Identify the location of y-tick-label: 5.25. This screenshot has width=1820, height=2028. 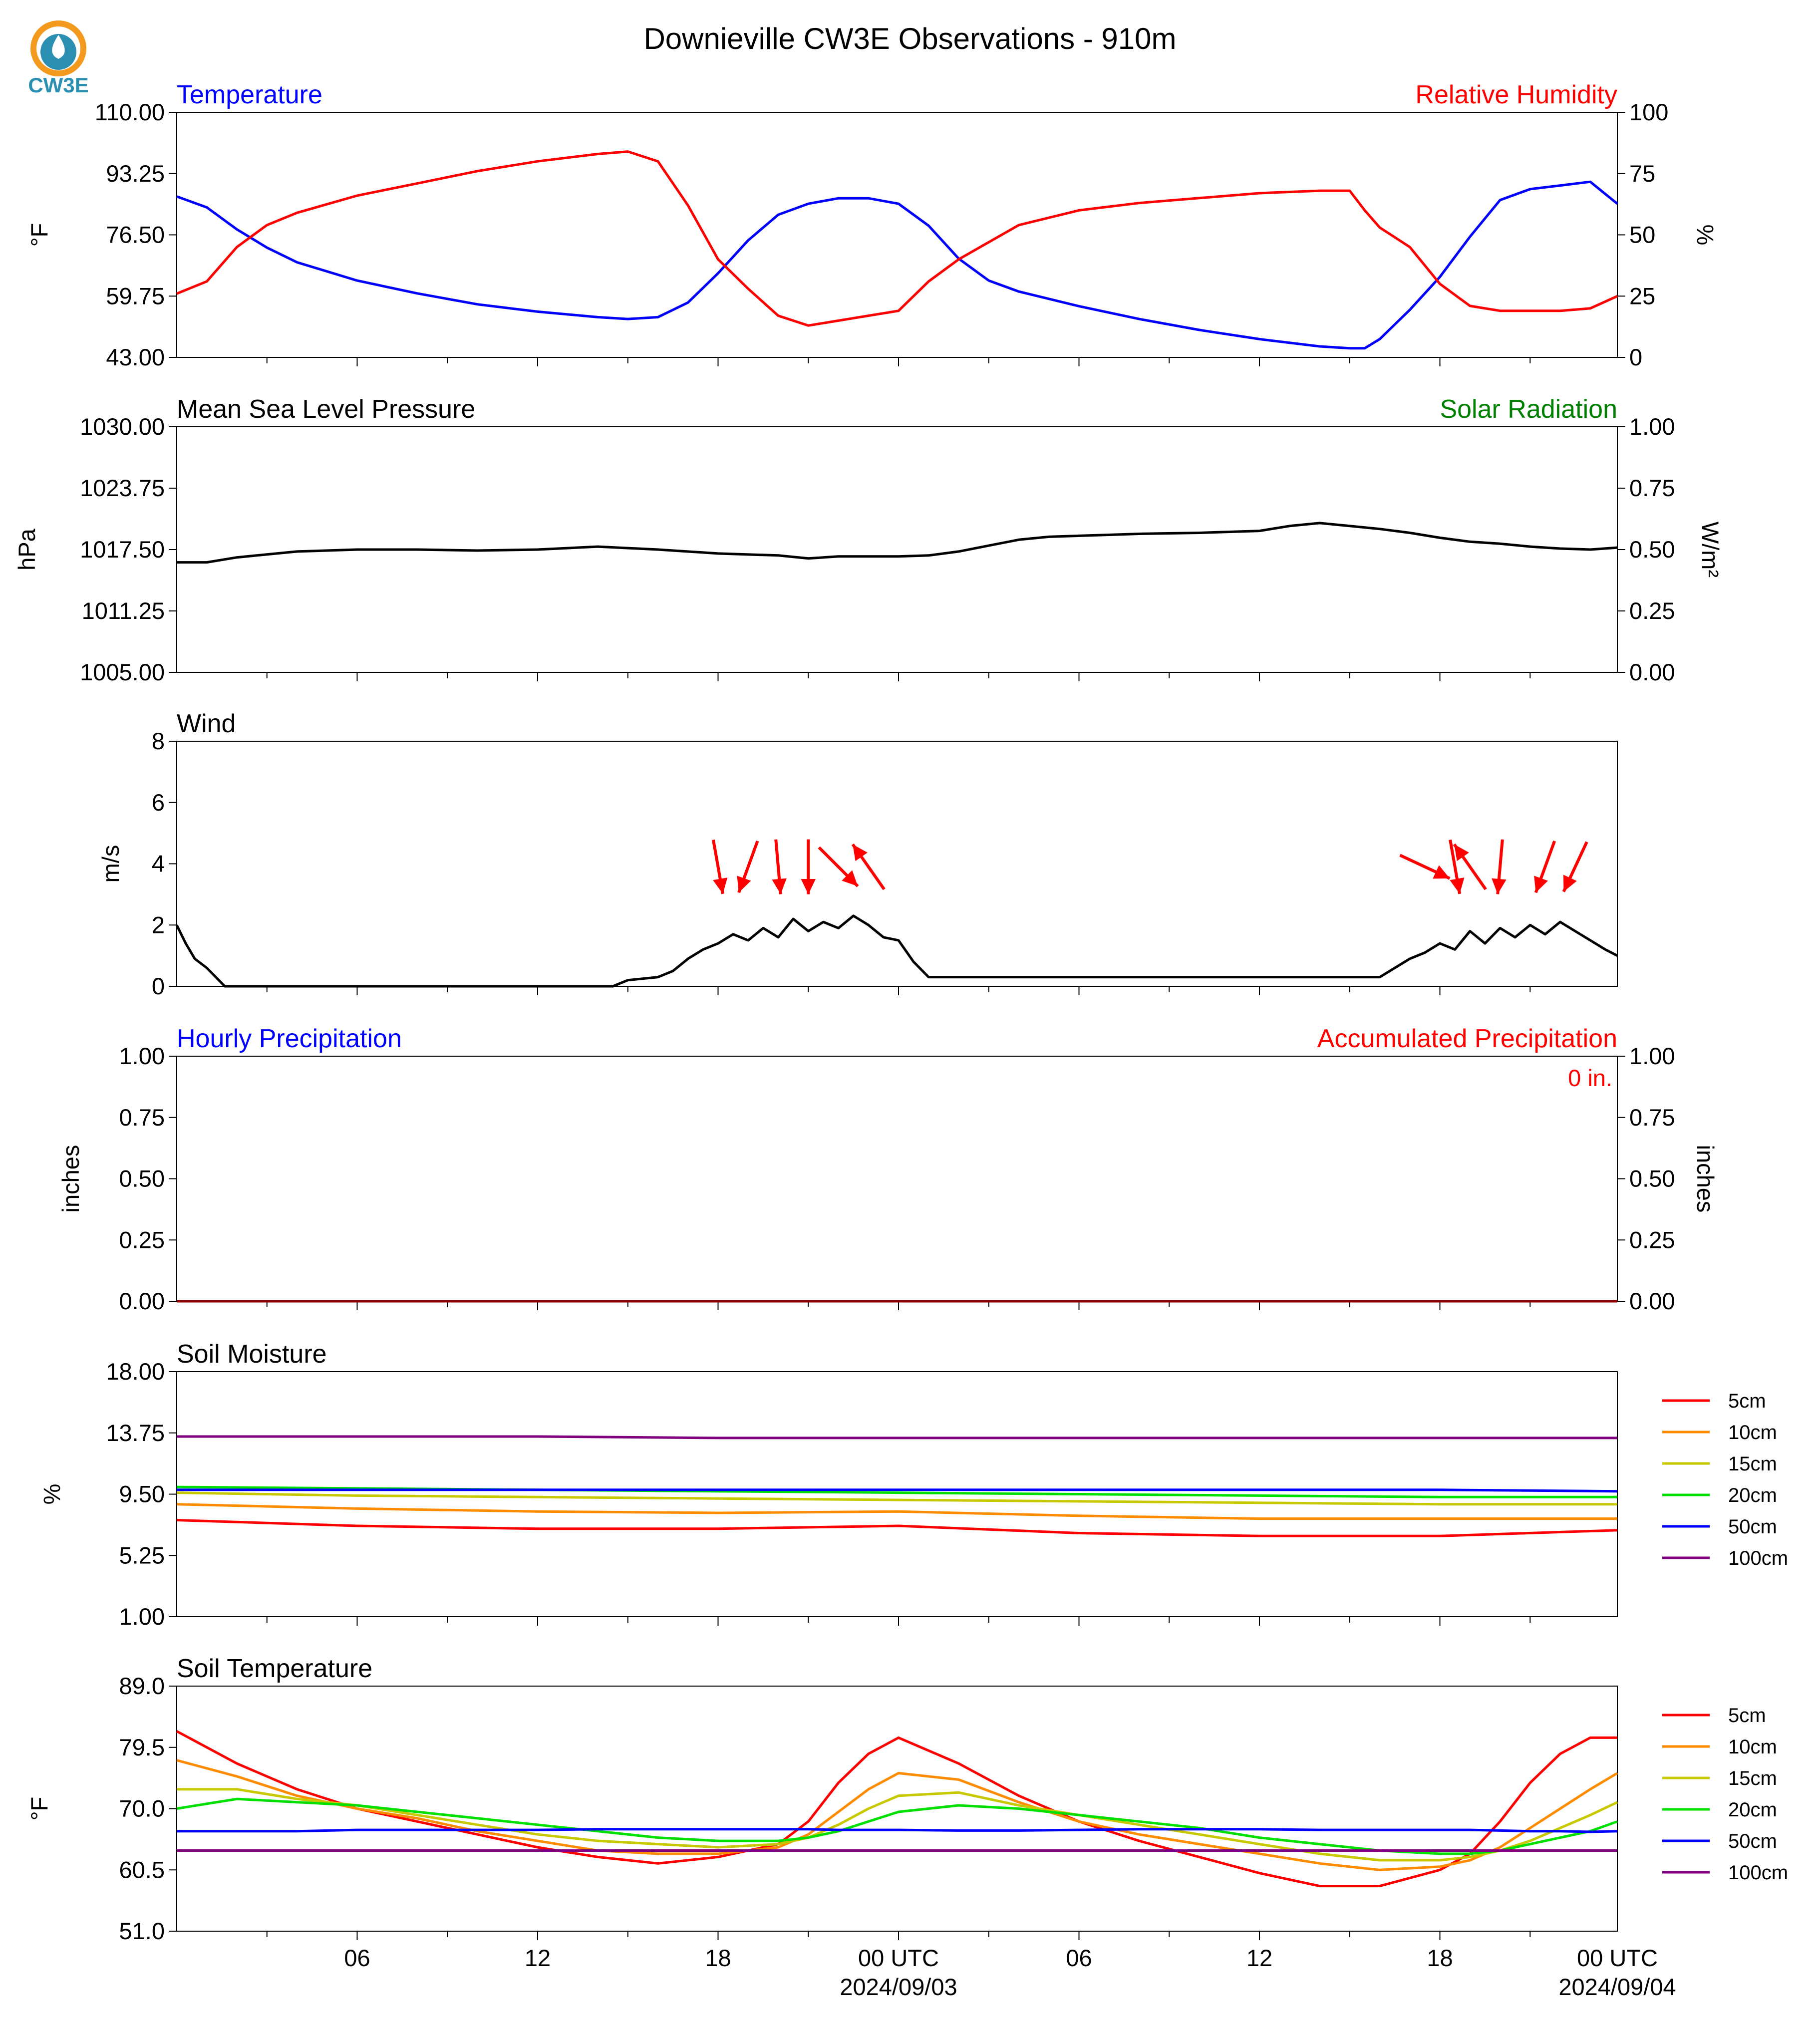
(142, 1555).